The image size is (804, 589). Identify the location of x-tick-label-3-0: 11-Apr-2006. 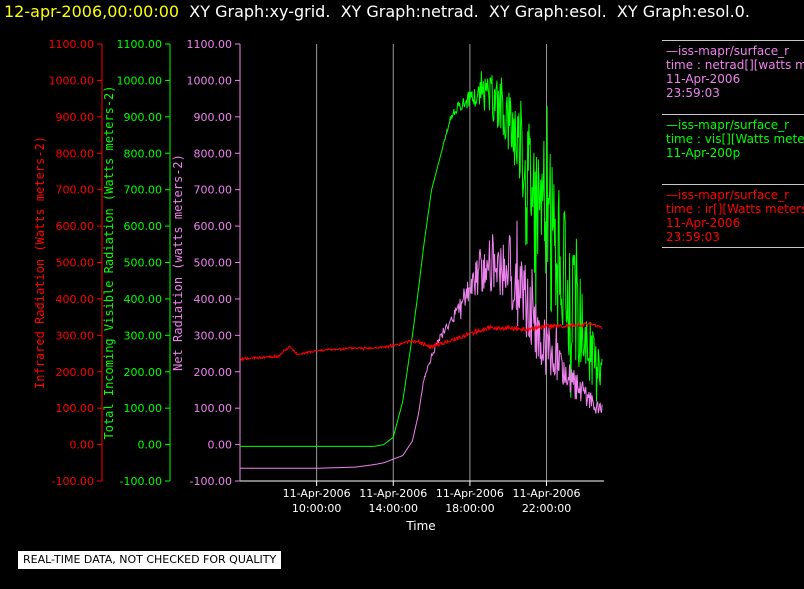
(547, 493).